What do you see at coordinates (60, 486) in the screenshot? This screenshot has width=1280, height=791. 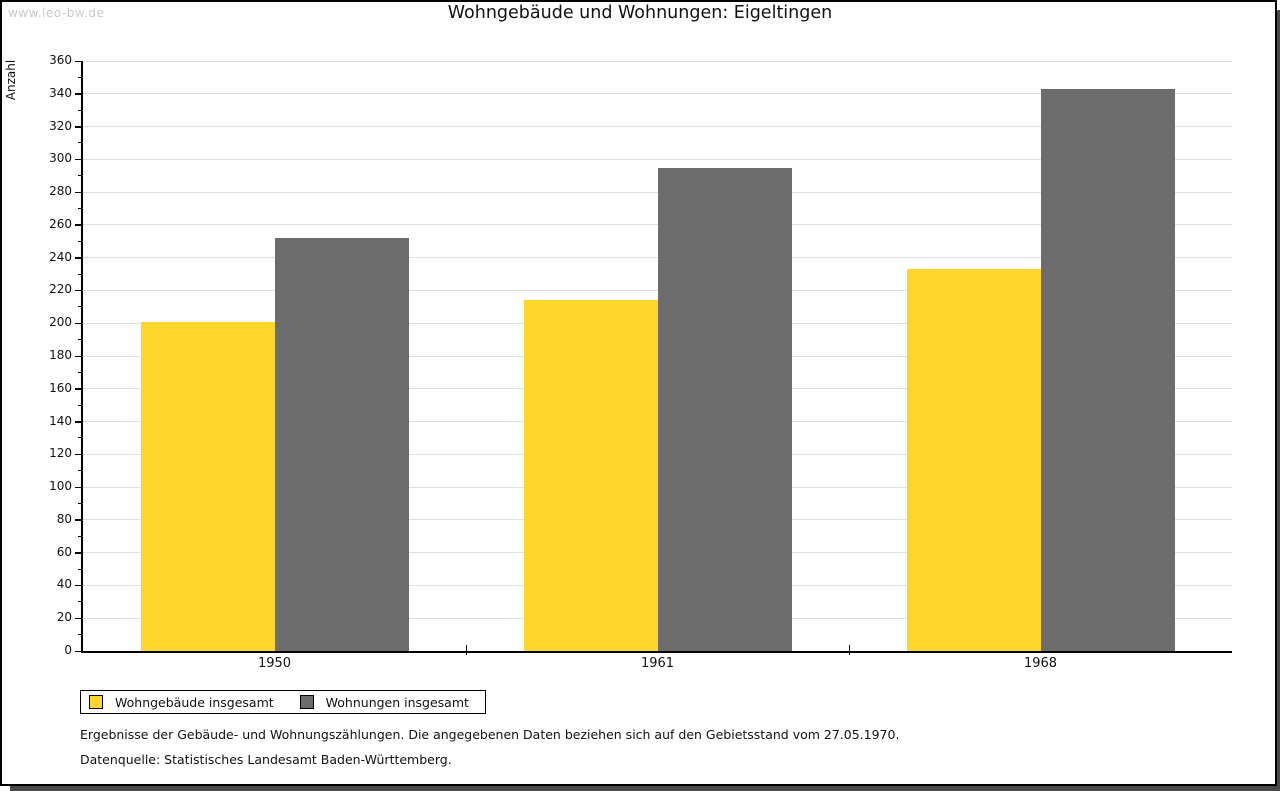 I see `y-tick-label: 100` at bounding box center [60, 486].